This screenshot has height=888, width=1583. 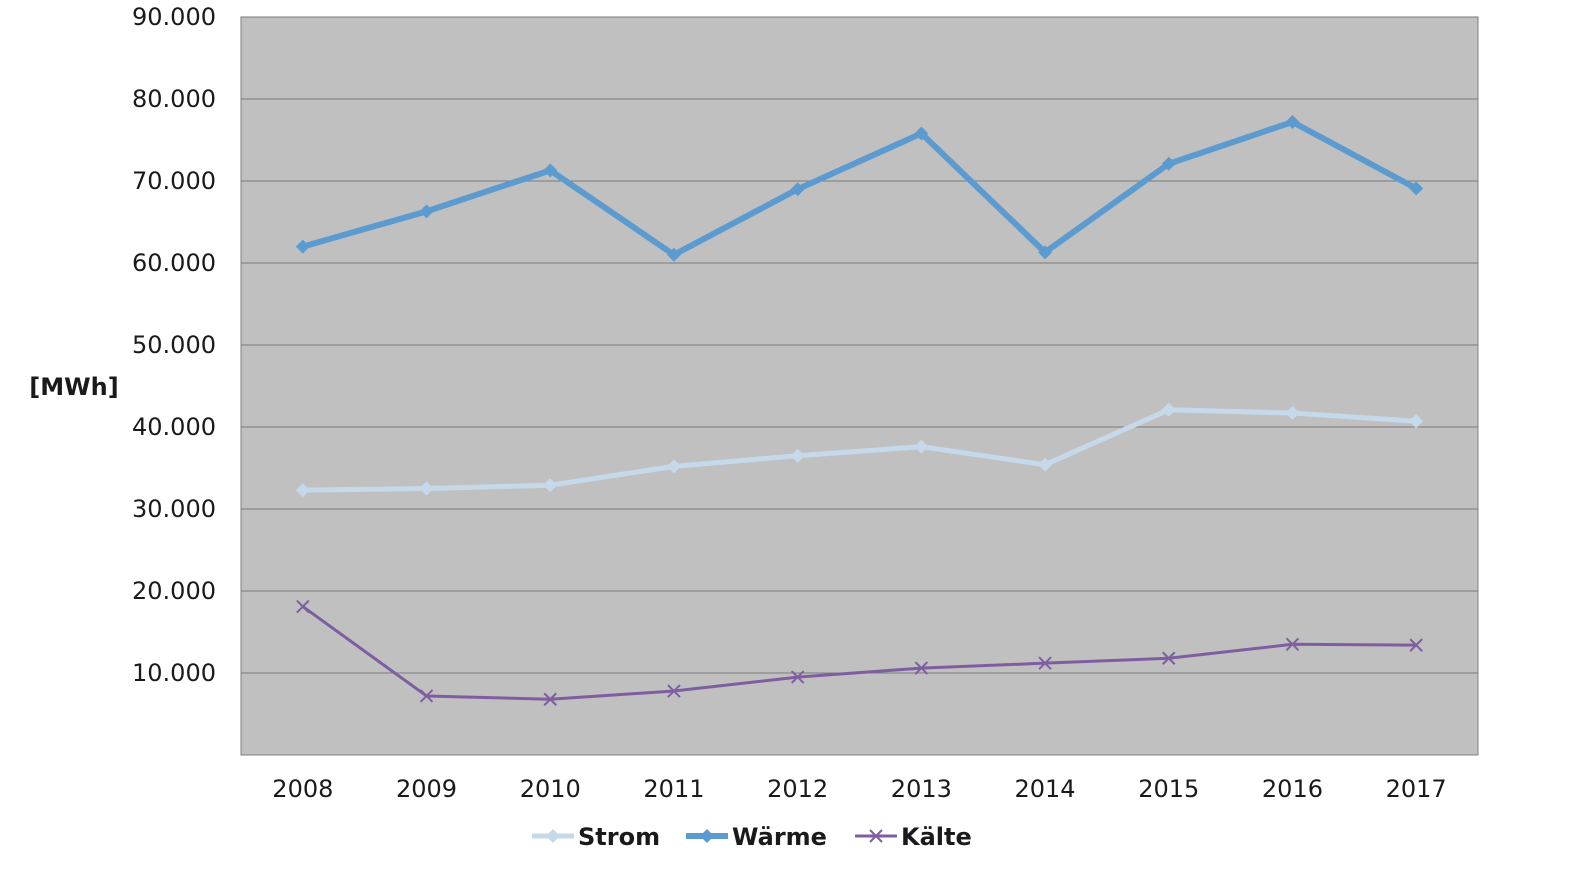 I want to click on x-tick-label: 2009, so click(x=426, y=789).